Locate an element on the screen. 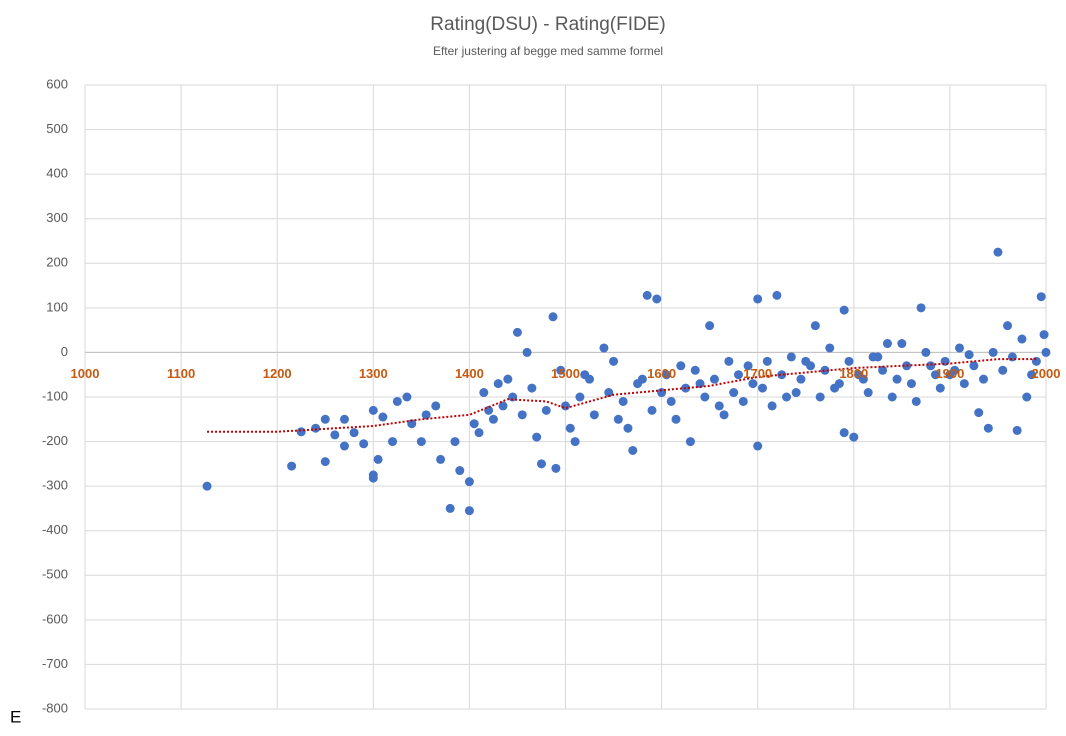 The width and height of the screenshot is (1066, 736). y-tick-label: -800 is located at coordinates (55, 707).